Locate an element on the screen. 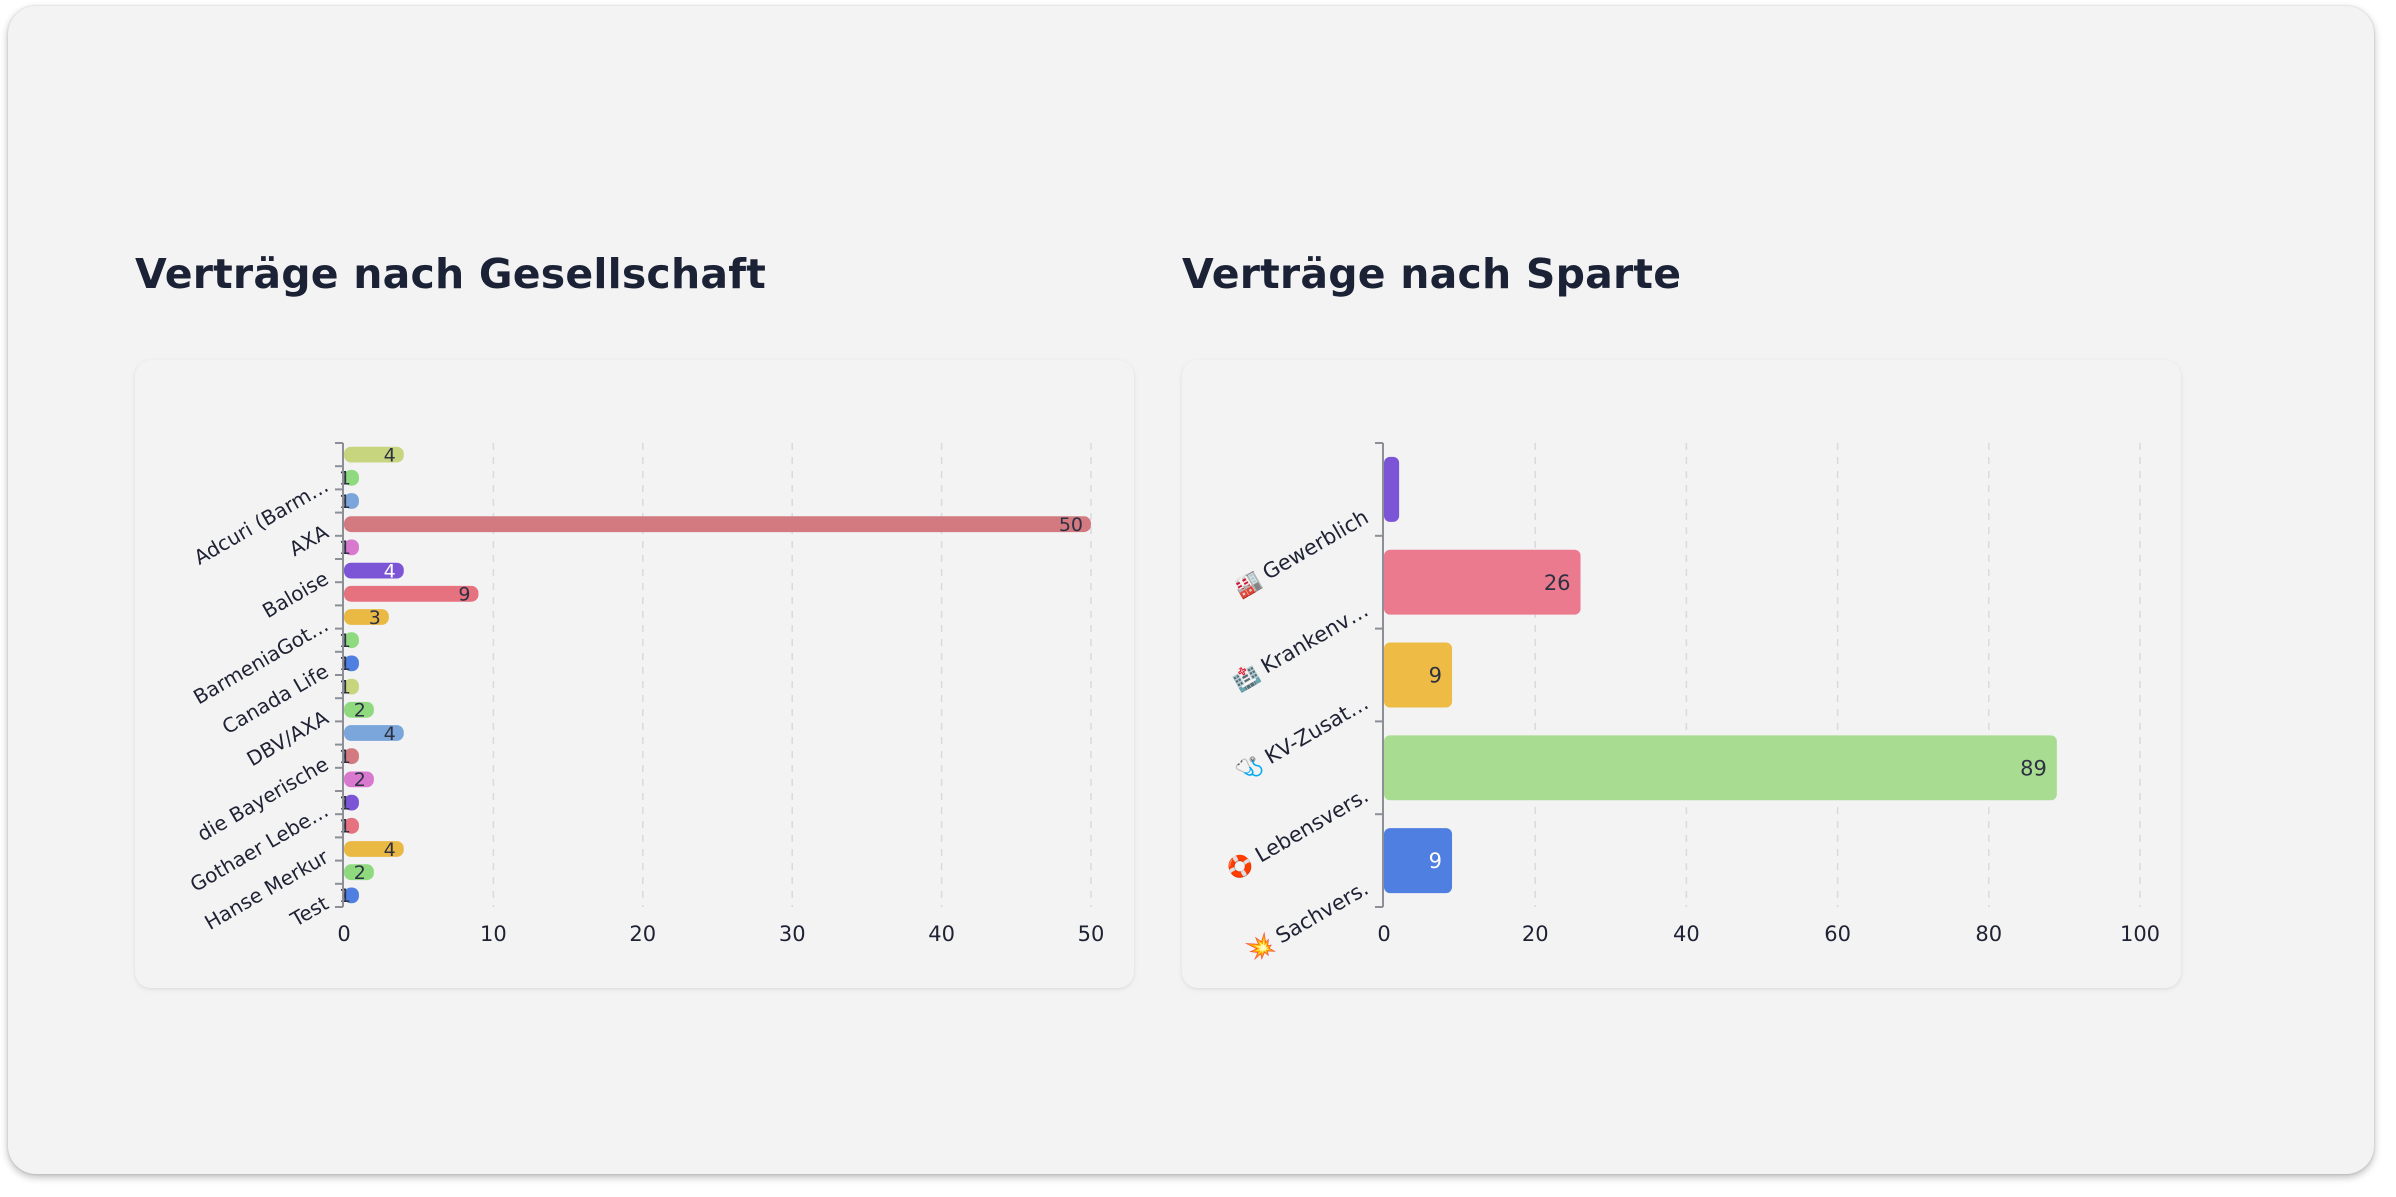 The height and width of the screenshot is (1197, 2396). x-tick-label: 60 is located at coordinates (1837, 934).